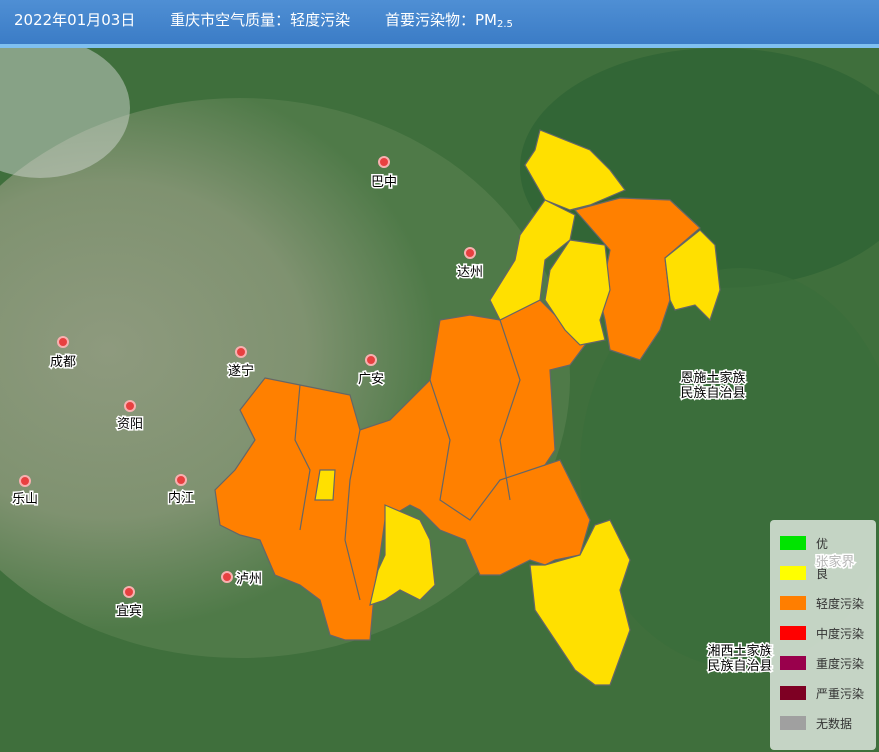 The width and height of the screenshot is (879, 752). Describe the element at coordinates (840, 693) in the screenshot. I see `legend-label: 严重污染` at that location.